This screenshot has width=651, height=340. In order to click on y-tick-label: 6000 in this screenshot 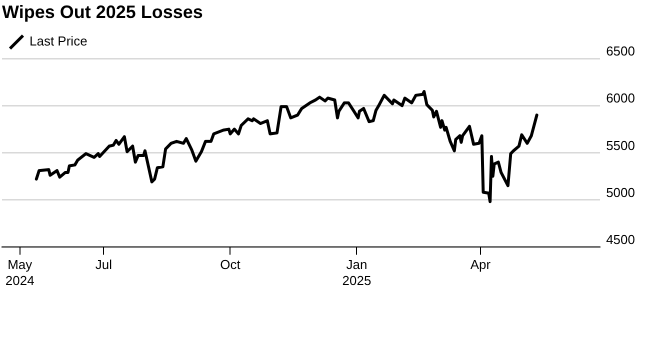, I will do `click(620, 98)`.